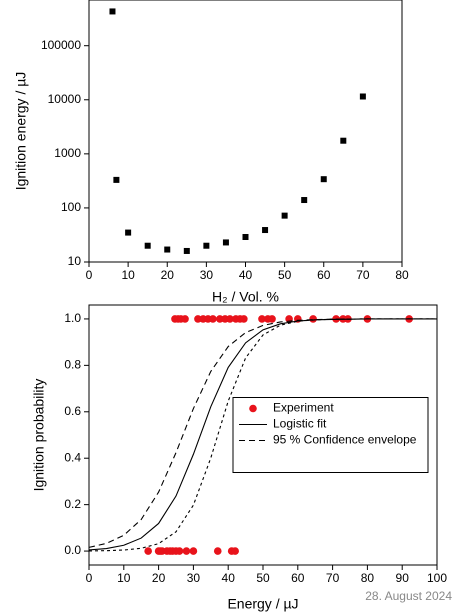 The image size is (457, 616). Describe the element at coordinates (262, 604) in the screenshot. I see `x-axis-title: Energy / µJ` at that location.